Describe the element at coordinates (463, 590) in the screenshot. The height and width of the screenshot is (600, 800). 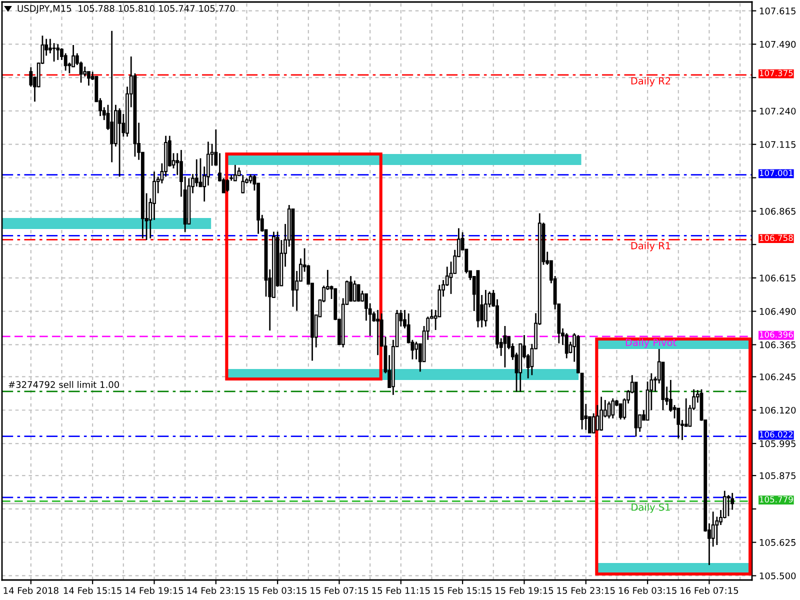
I see `x-tick-label: 15 Feb 15:15` at that location.